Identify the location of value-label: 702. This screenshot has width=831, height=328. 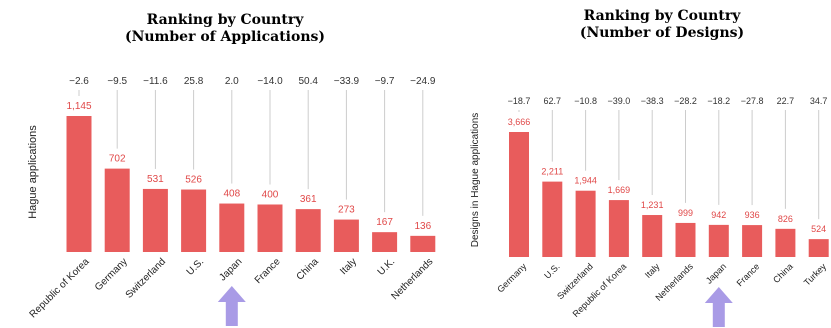
(117, 159).